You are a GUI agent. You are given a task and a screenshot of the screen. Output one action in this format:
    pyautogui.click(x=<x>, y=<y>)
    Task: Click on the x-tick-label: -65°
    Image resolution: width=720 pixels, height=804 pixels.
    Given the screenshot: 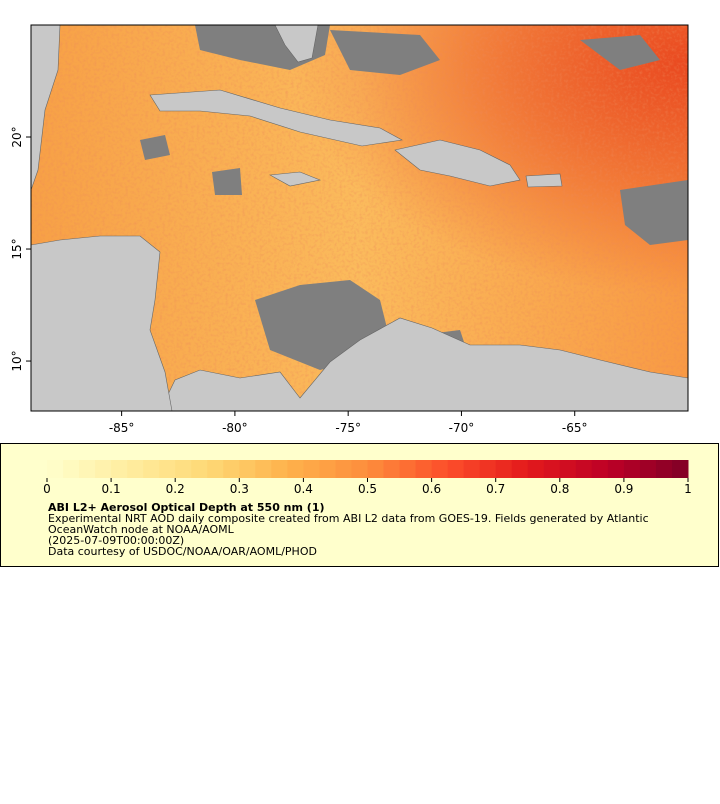 What is the action you would take?
    pyautogui.click(x=575, y=428)
    